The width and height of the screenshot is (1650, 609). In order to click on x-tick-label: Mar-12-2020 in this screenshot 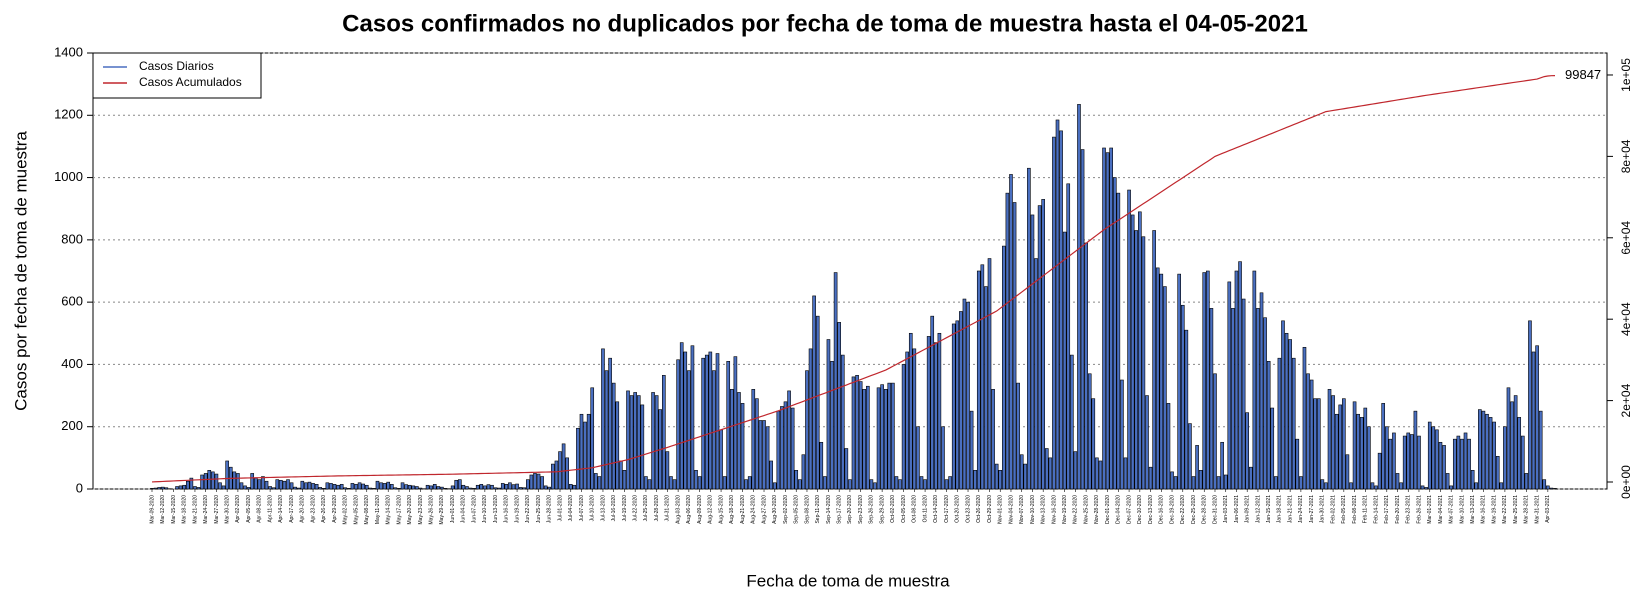, I will do `click(163, 509)`.